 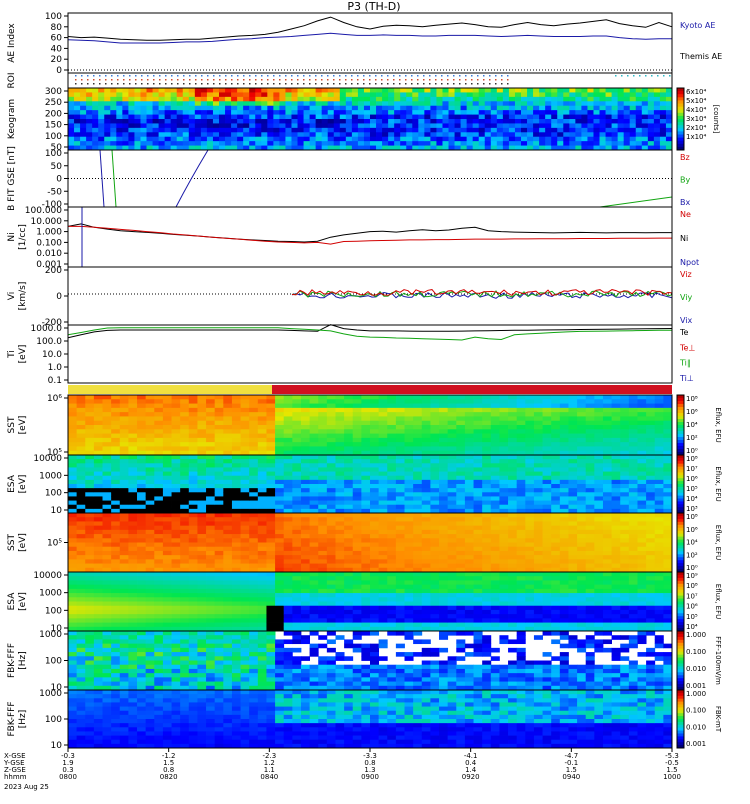 I want to click on ti-ytick-label: 100.0, so click(x=49, y=342).